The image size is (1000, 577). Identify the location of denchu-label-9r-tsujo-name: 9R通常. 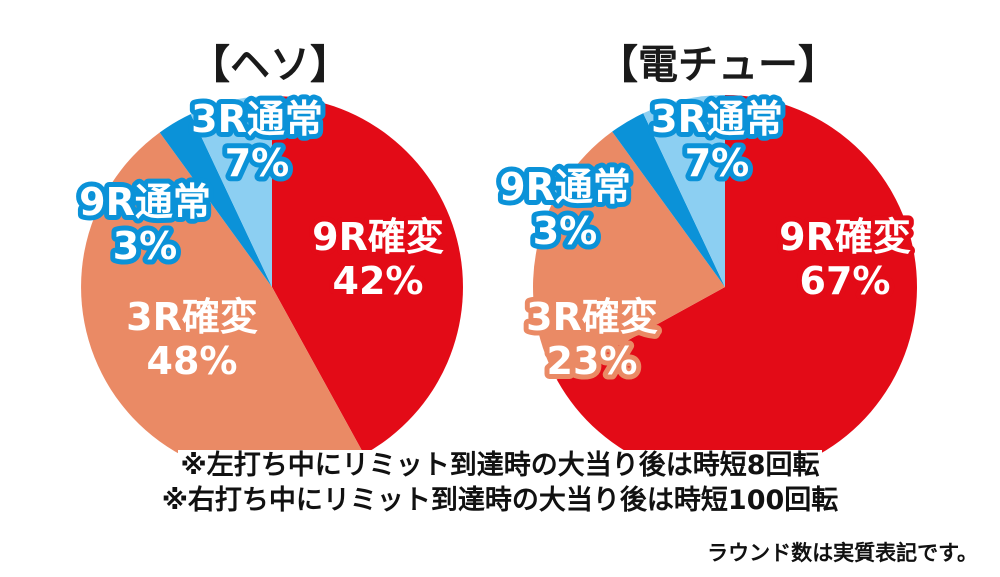
(565, 187).